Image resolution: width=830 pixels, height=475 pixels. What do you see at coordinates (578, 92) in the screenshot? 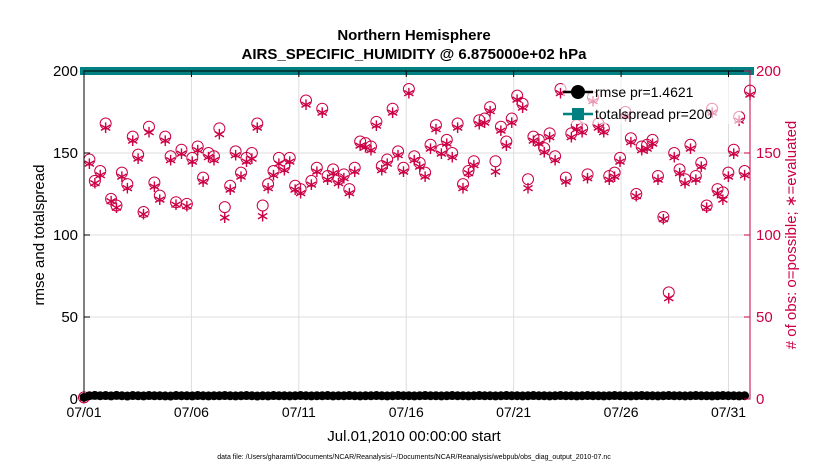
I see `legend-rmse-marker` at bounding box center [578, 92].